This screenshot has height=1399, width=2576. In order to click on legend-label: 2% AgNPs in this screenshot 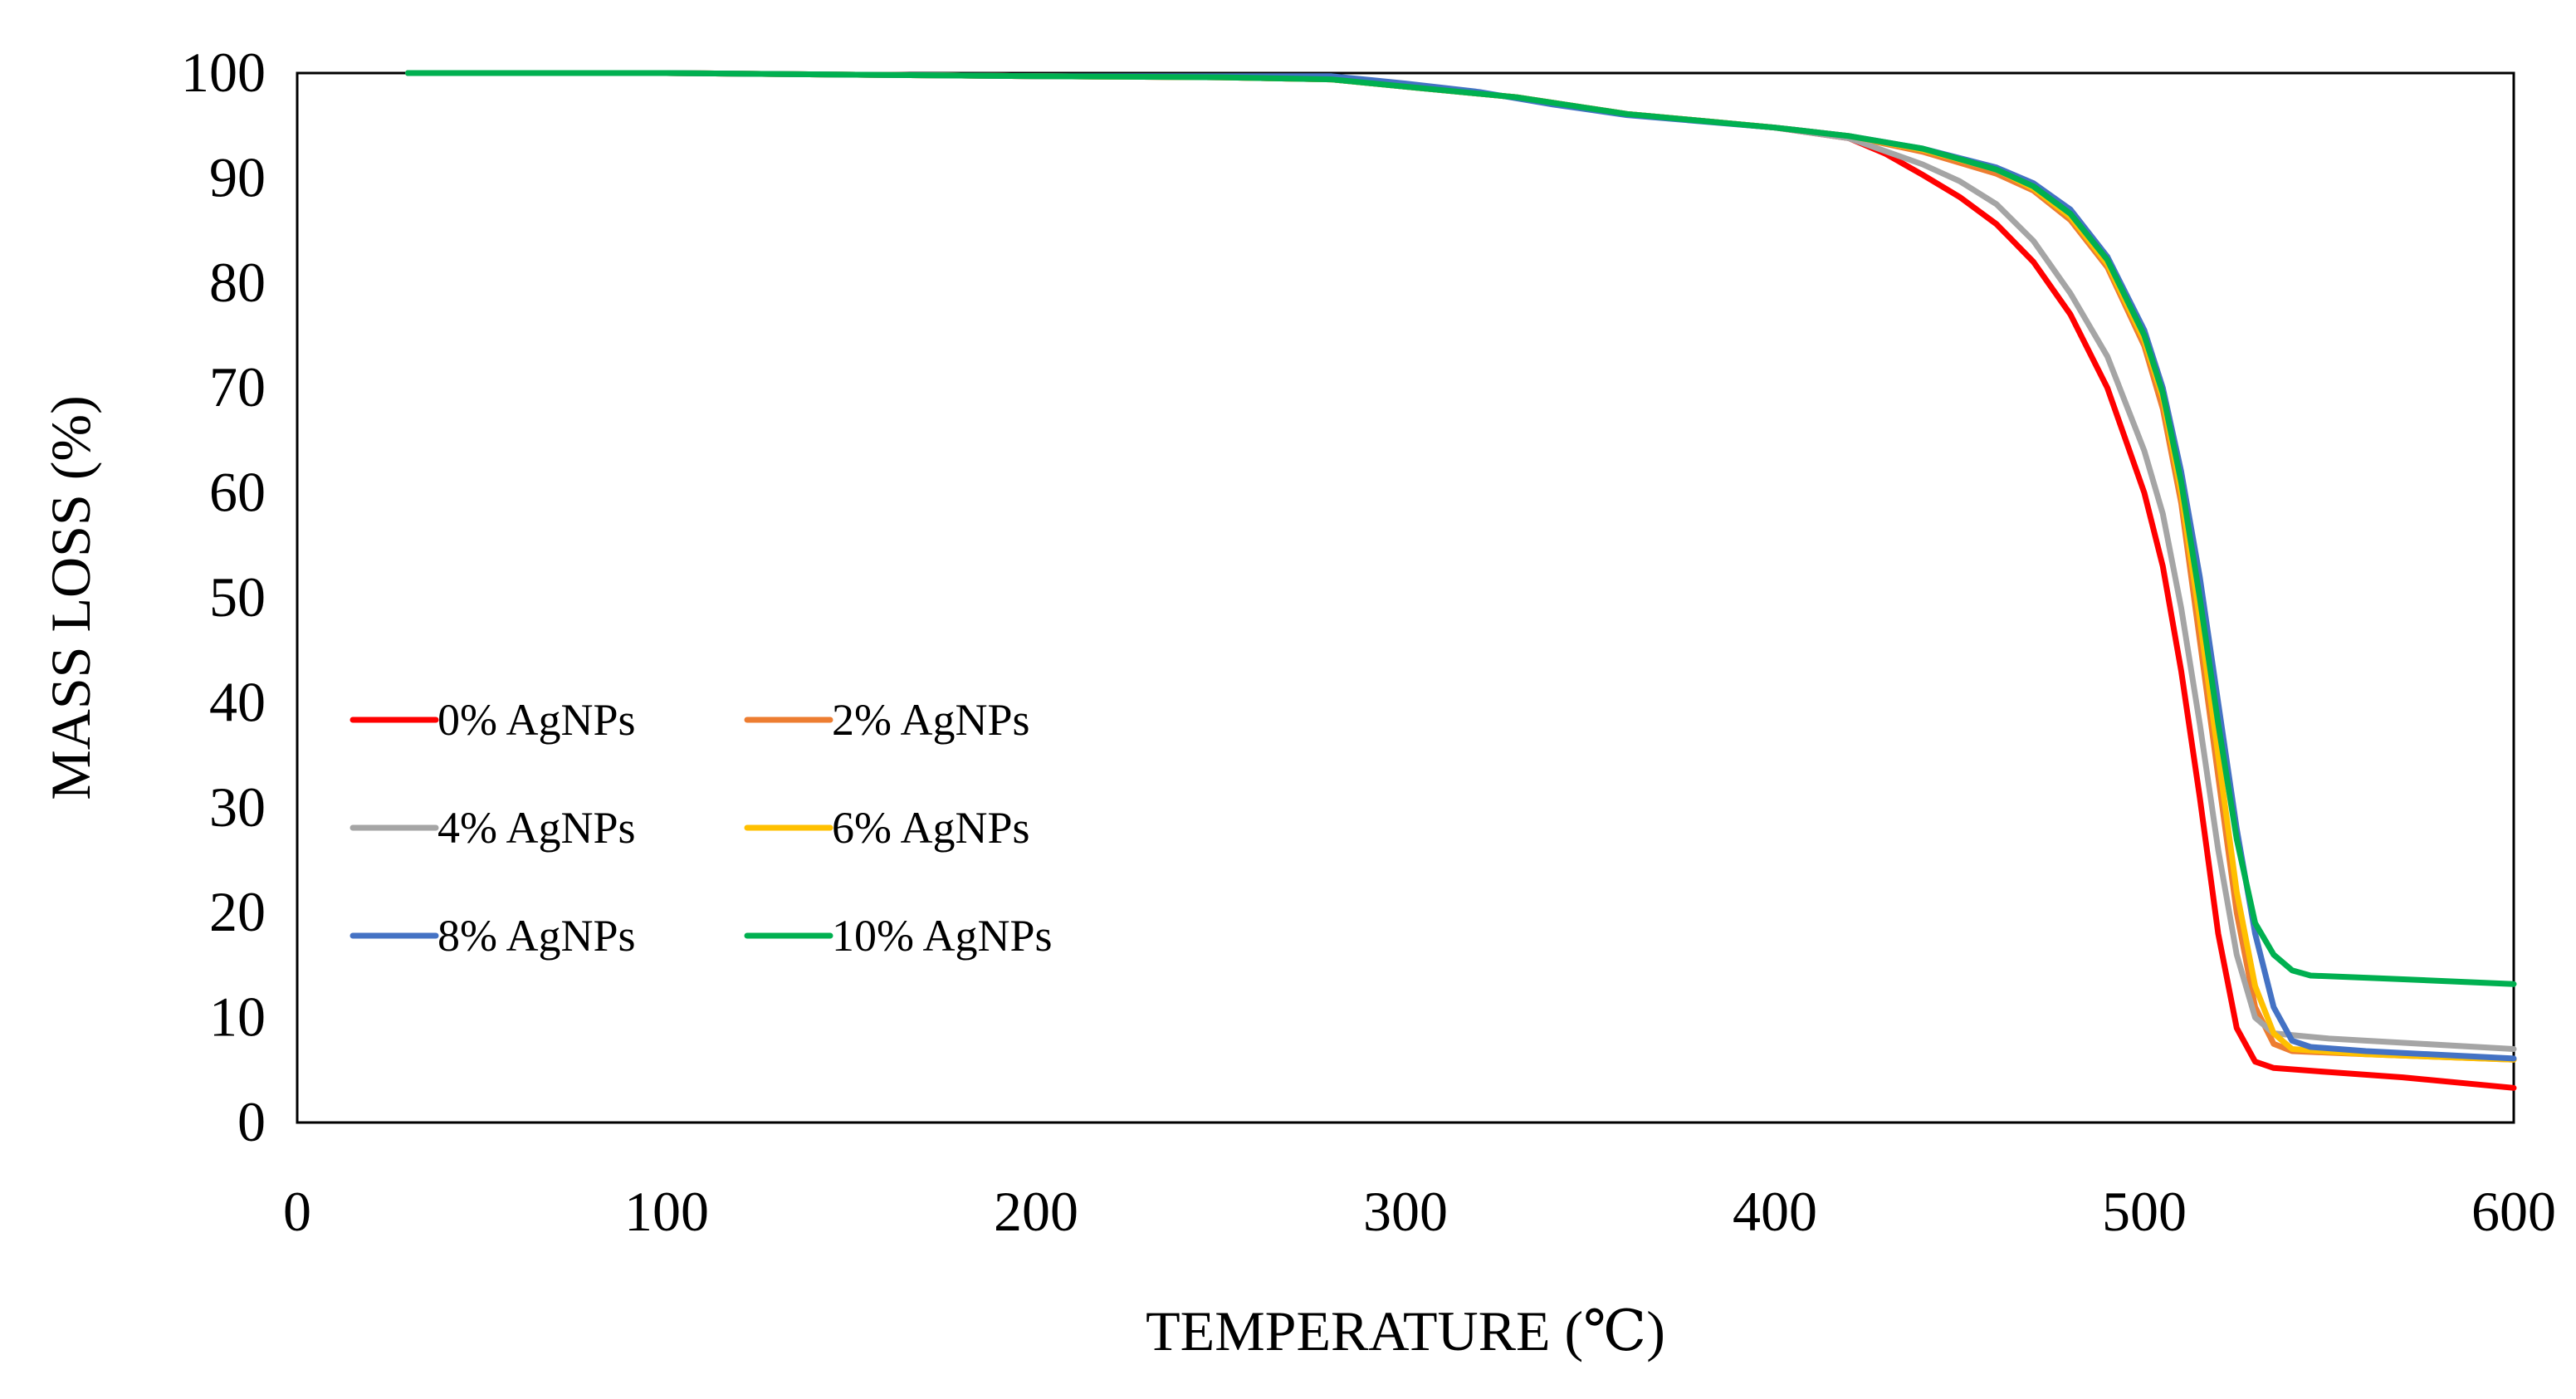, I will do `click(931, 720)`.